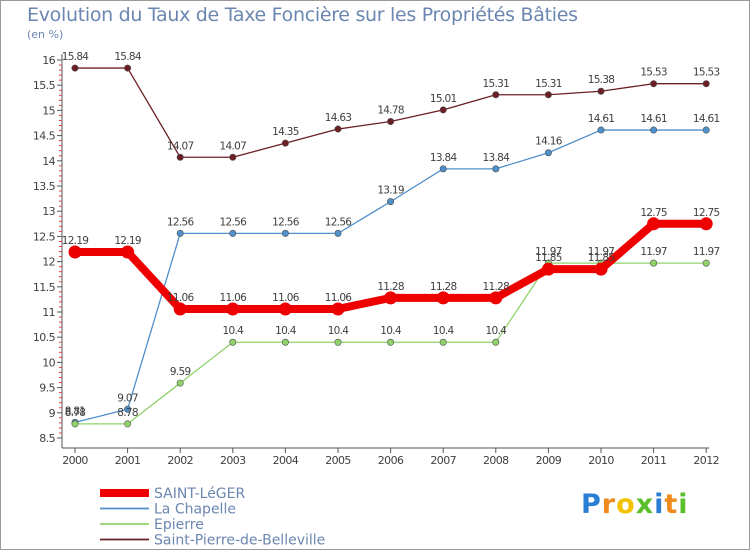  What do you see at coordinates (443, 99) in the screenshot?
I see `data-label: 15.01` at bounding box center [443, 99].